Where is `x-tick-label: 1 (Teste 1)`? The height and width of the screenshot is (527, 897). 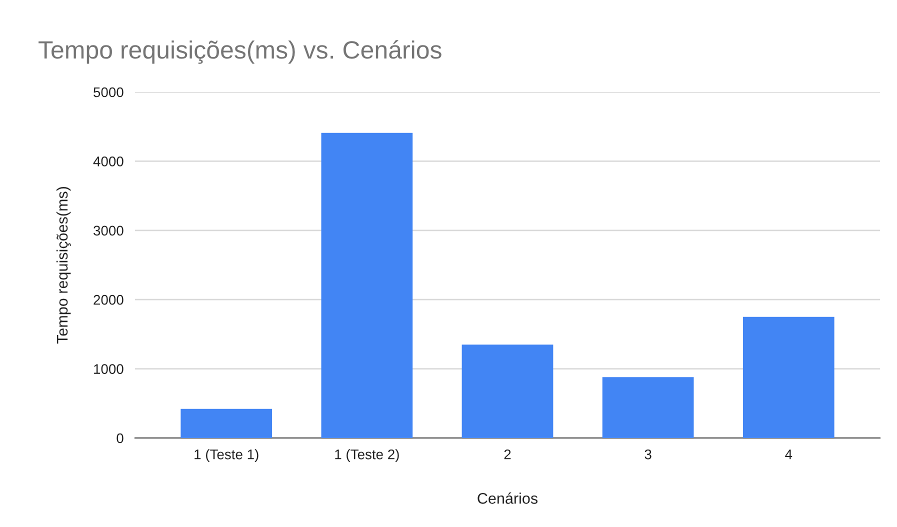
x-tick-label: 1 (Teste 1) is located at coordinates (226, 455).